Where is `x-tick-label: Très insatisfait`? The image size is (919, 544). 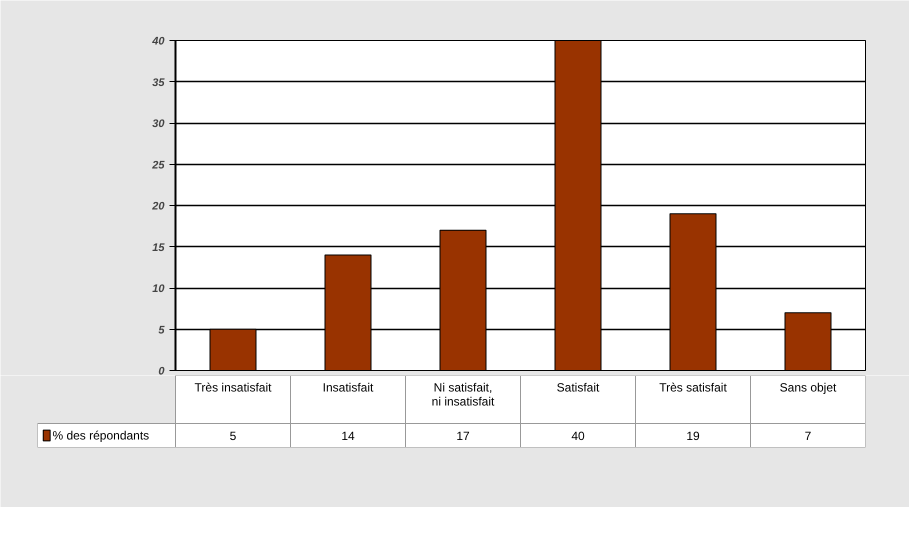
x-tick-label: Très insatisfait is located at coordinates (233, 387).